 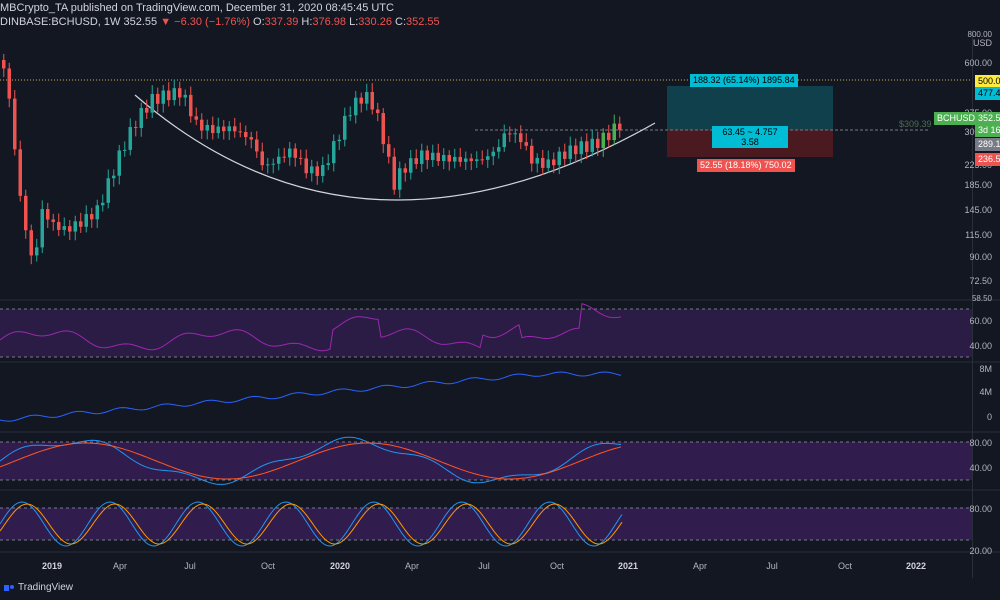 I want to click on price-axis, so click(x=986, y=304).